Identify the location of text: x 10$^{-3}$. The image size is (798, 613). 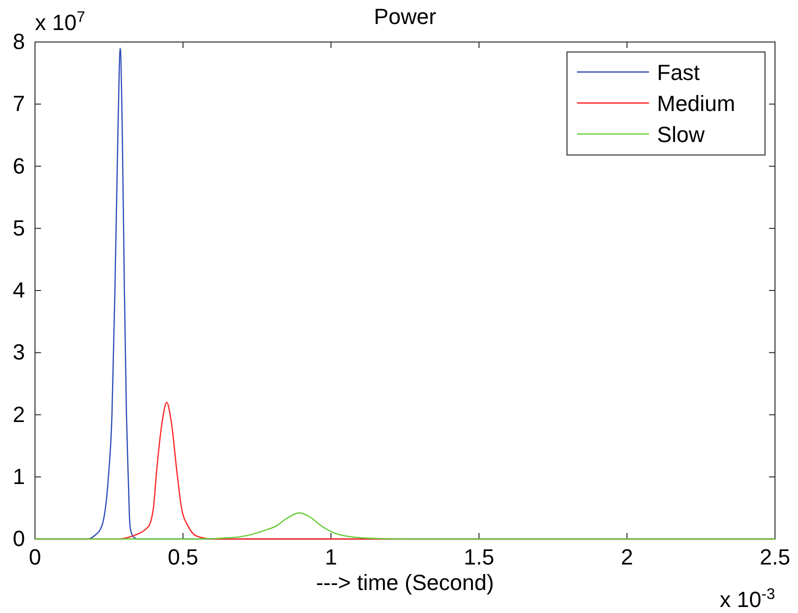
(747, 599).